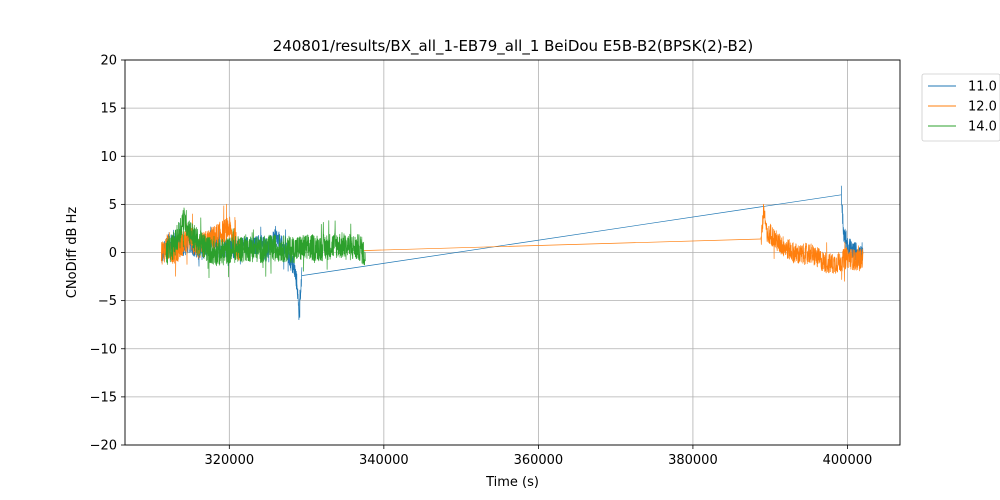 Image resolution: width=1000 pixels, height=500 pixels. What do you see at coordinates (982, 107) in the screenshot?
I see `legend-label: 12.0` at bounding box center [982, 107].